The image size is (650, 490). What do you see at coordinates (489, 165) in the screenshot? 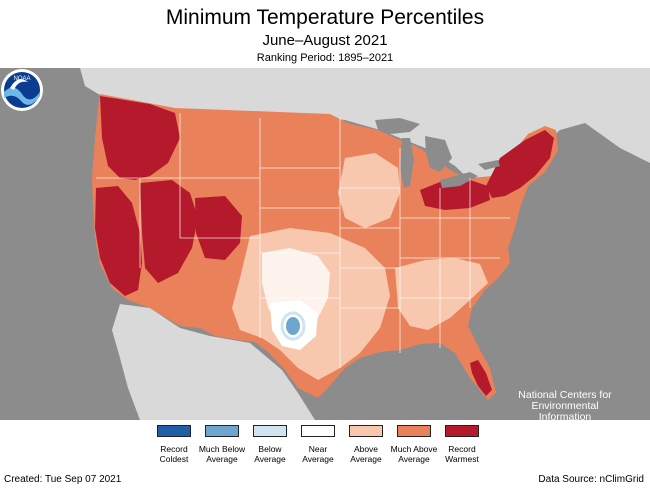
I see `lake-ontario` at bounding box center [489, 165].